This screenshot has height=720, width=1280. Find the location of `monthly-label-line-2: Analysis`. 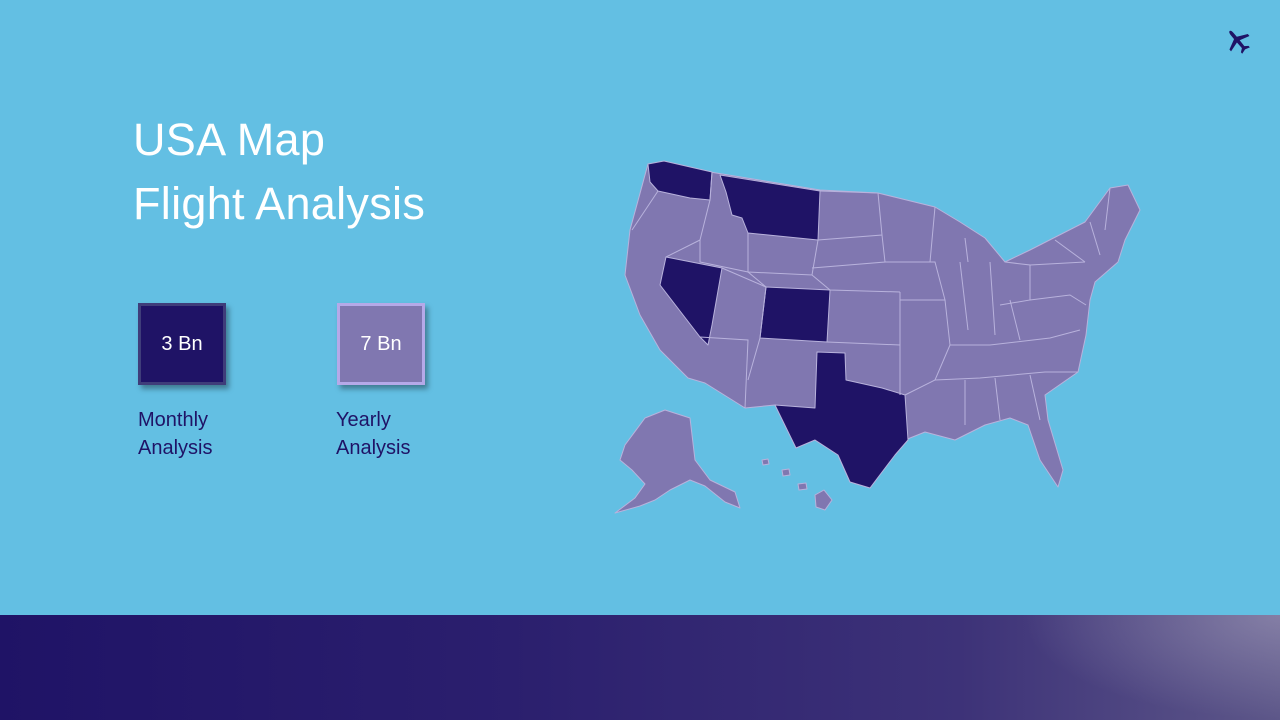

monthly-label-line-2: Analysis is located at coordinates (175, 448).